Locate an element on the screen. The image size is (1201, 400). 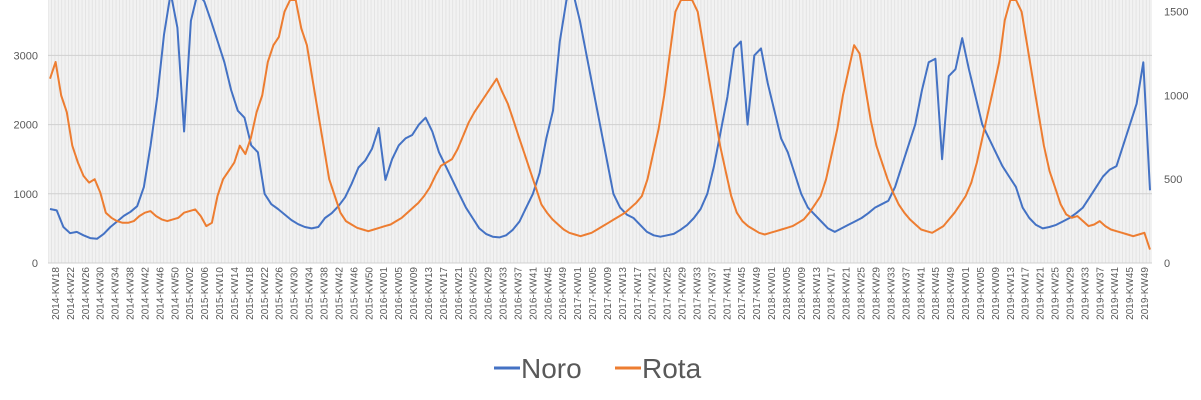
x-axis-tick-label: 2019-KW21 is located at coordinates (1041, 293).